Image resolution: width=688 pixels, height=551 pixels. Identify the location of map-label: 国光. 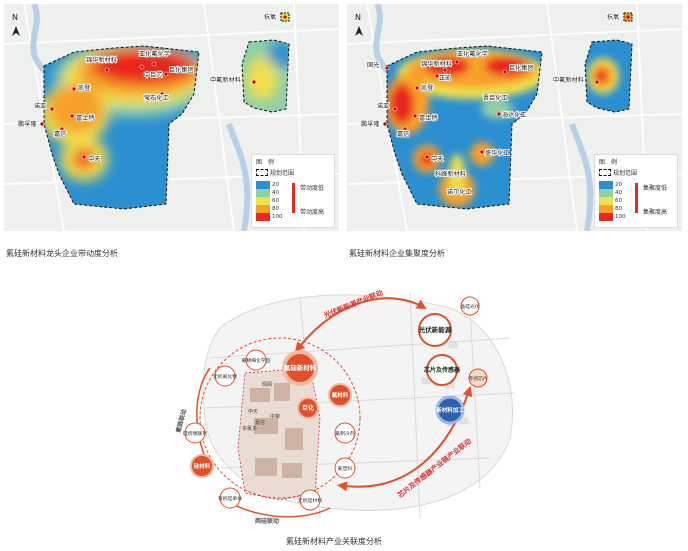
(373, 65).